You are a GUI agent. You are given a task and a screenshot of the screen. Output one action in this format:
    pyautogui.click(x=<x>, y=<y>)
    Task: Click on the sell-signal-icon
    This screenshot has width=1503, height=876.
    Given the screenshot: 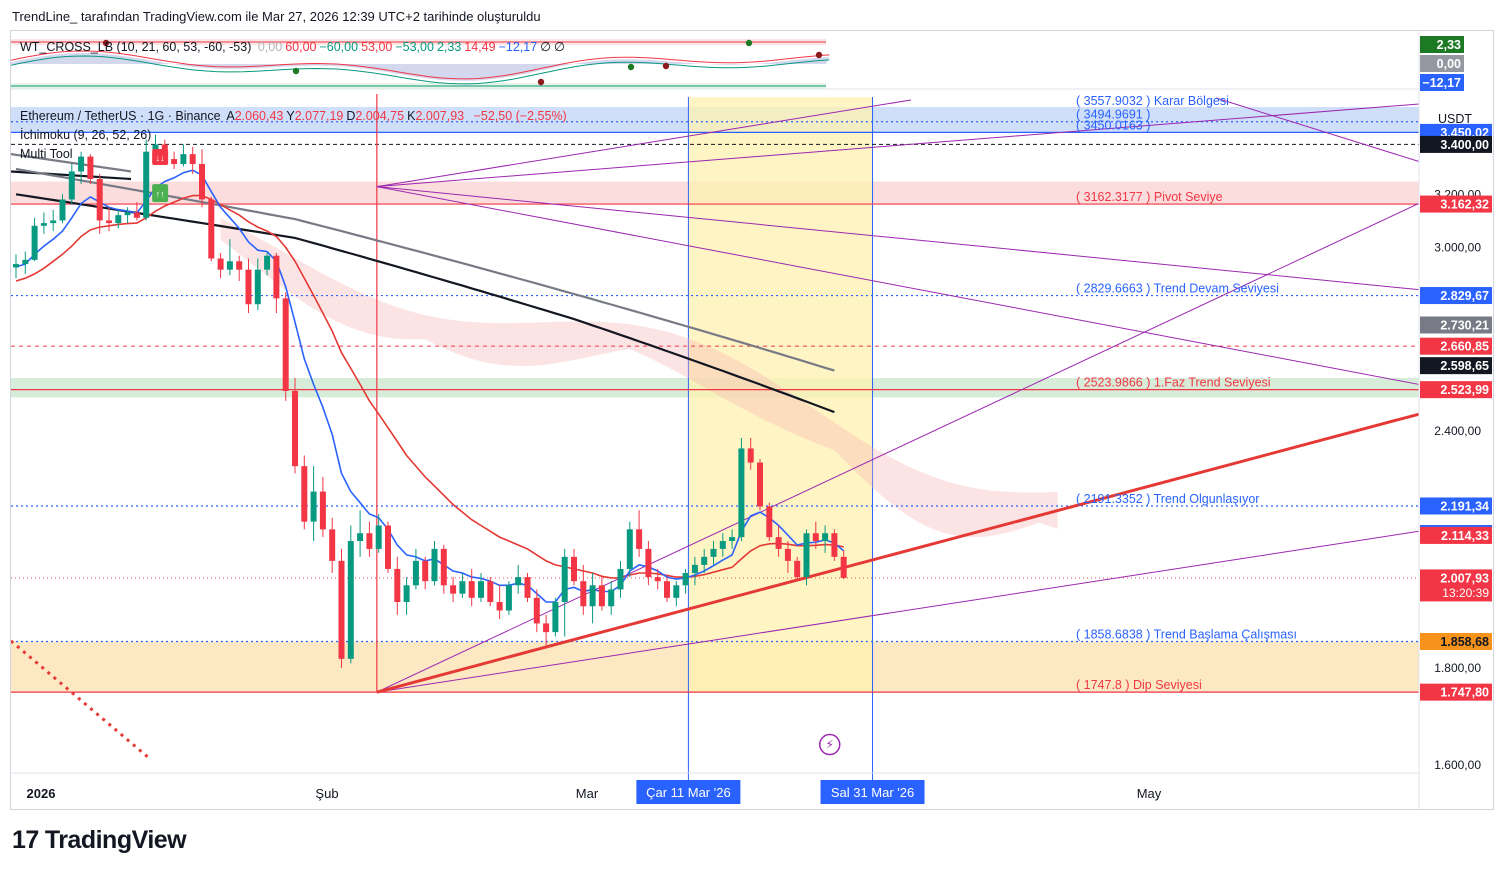 What is the action you would take?
    pyautogui.click(x=160, y=157)
    